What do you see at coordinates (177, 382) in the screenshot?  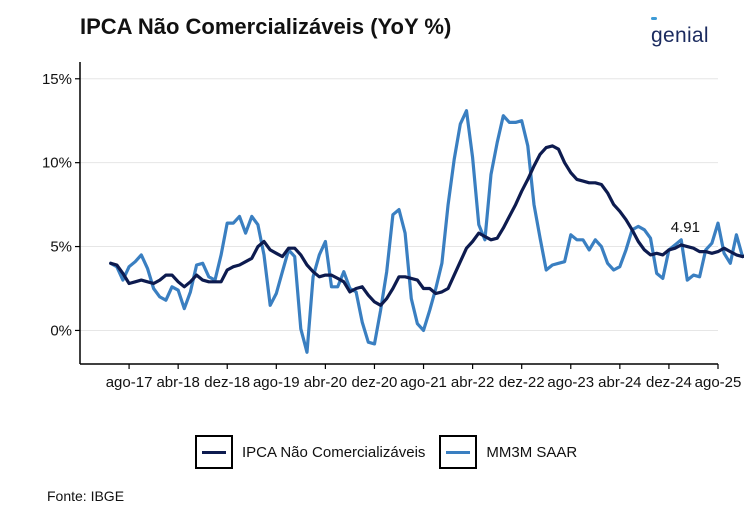 I see `x-tick-label: abr-18` at bounding box center [177, 382].